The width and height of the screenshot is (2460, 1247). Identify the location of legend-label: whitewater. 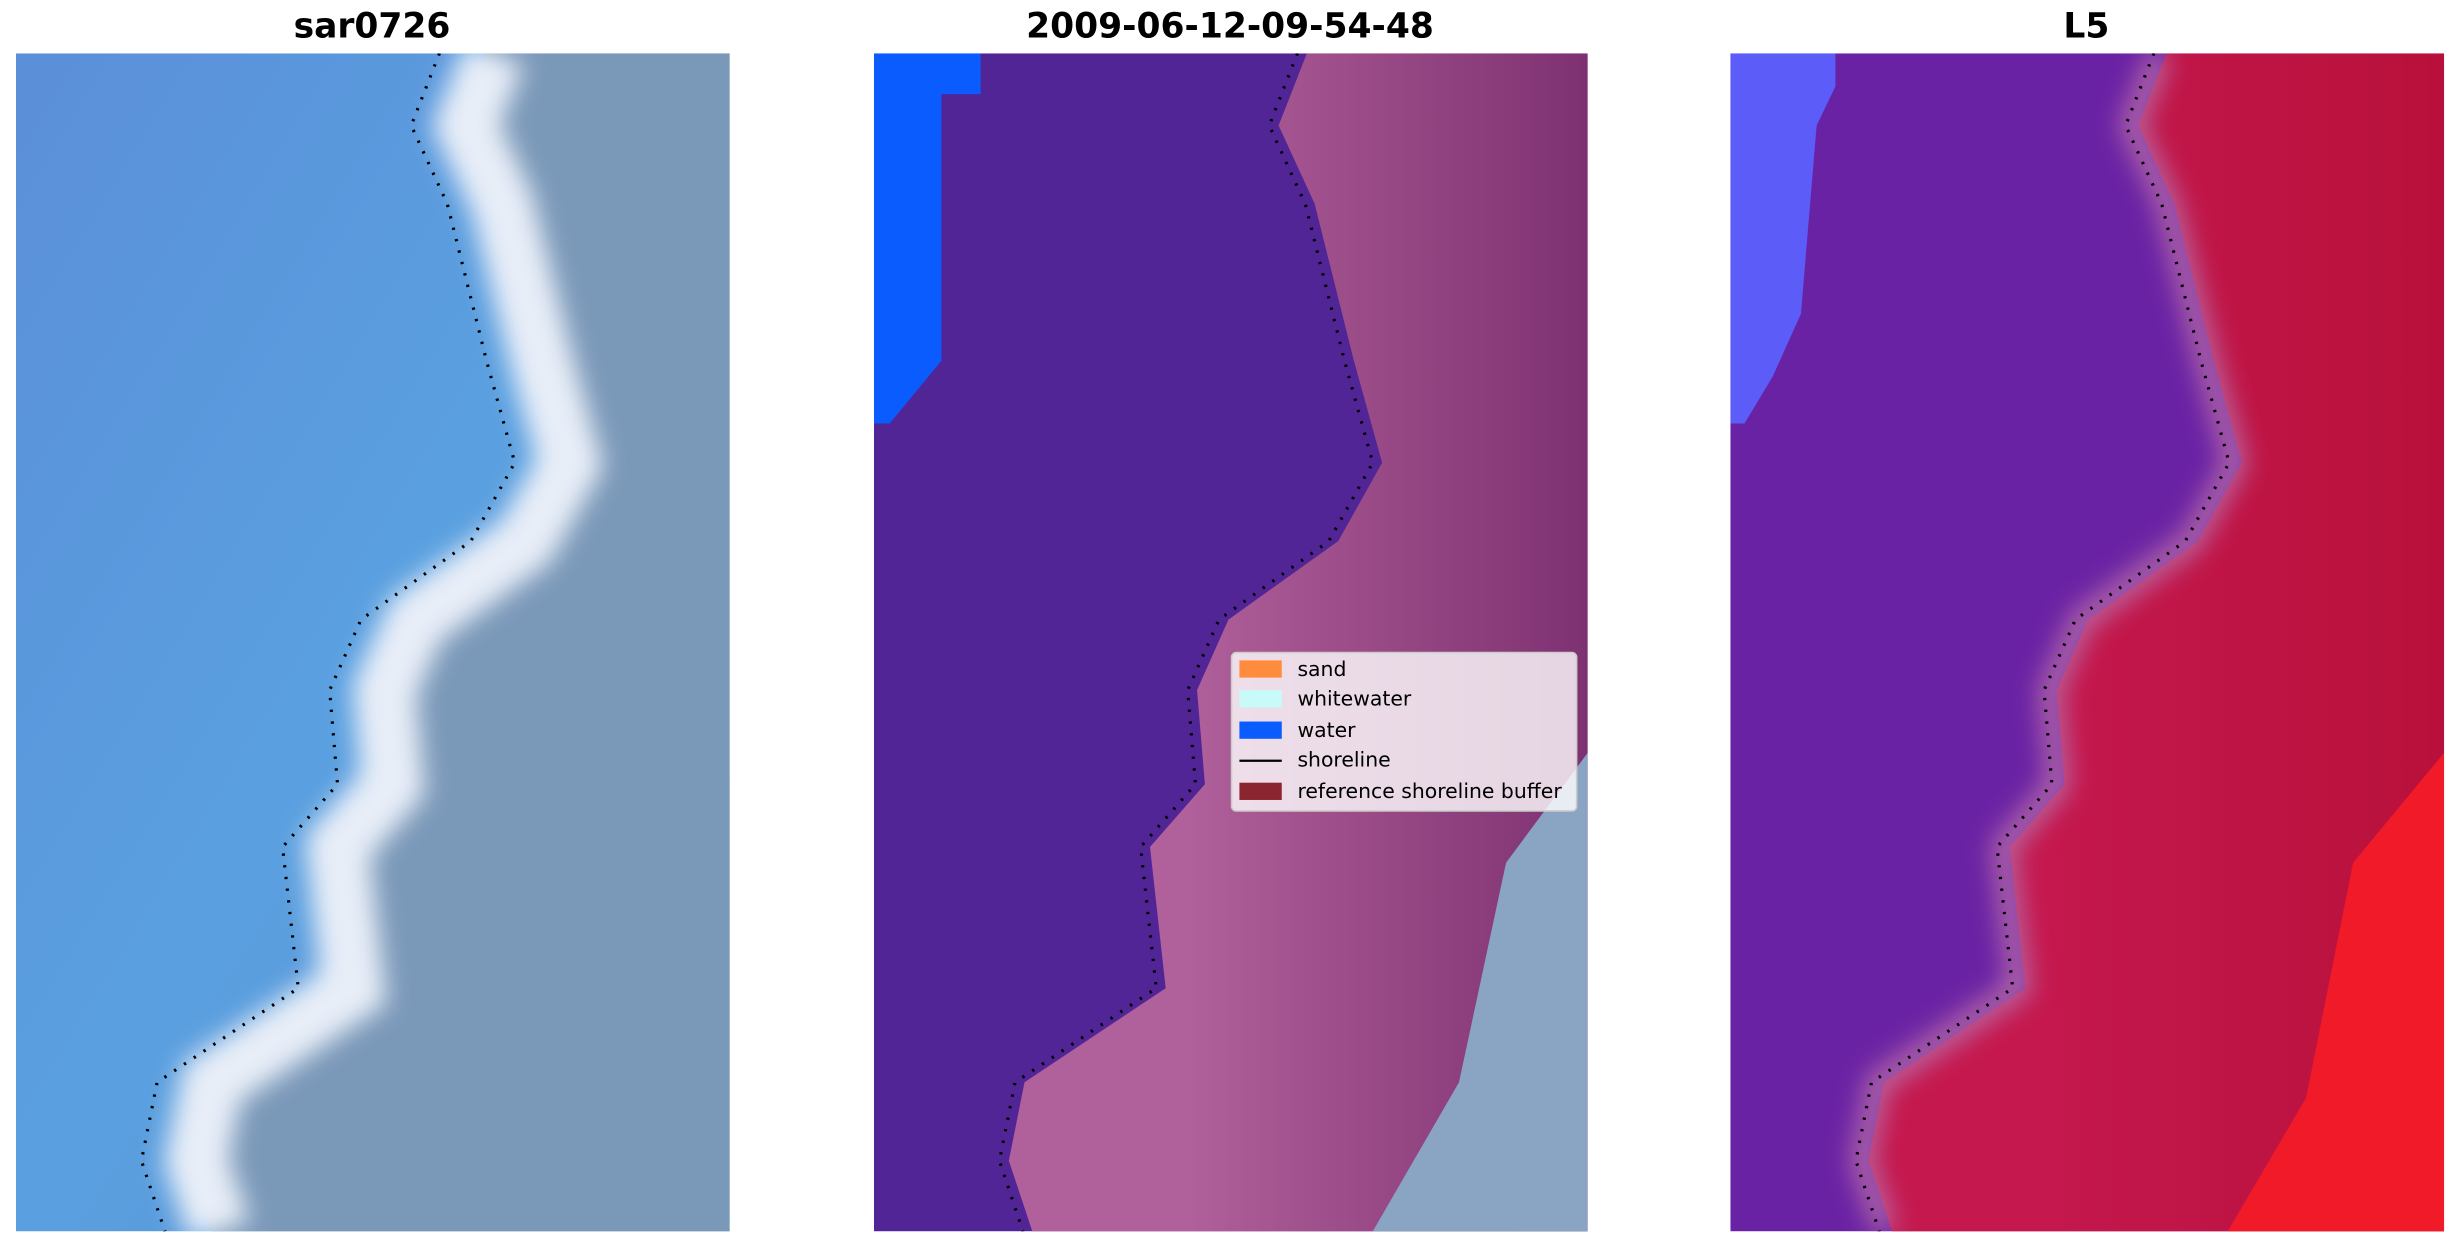
(1354, 699).